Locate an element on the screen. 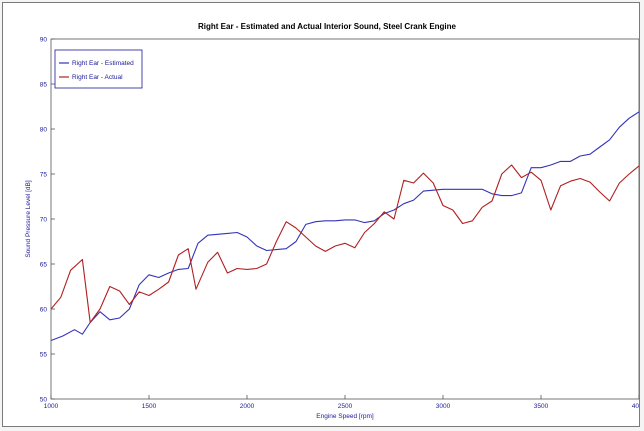 The height and width of the screenshot is (431, 644). x-tick-label: 3000 is located at coordinates (443, 406).